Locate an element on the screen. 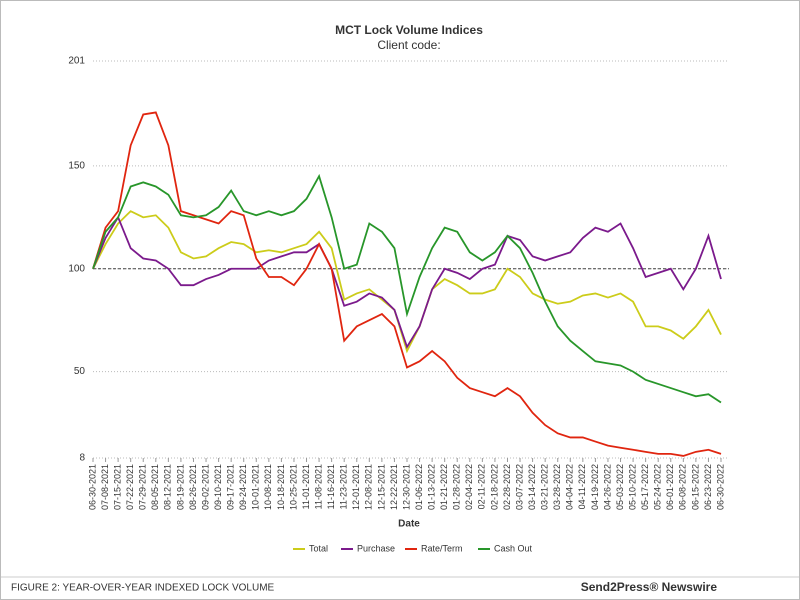 The height and width of the screenshot is (600, 800). x-tick-label: 01-06-2022 is located at coordinates (419, 487).